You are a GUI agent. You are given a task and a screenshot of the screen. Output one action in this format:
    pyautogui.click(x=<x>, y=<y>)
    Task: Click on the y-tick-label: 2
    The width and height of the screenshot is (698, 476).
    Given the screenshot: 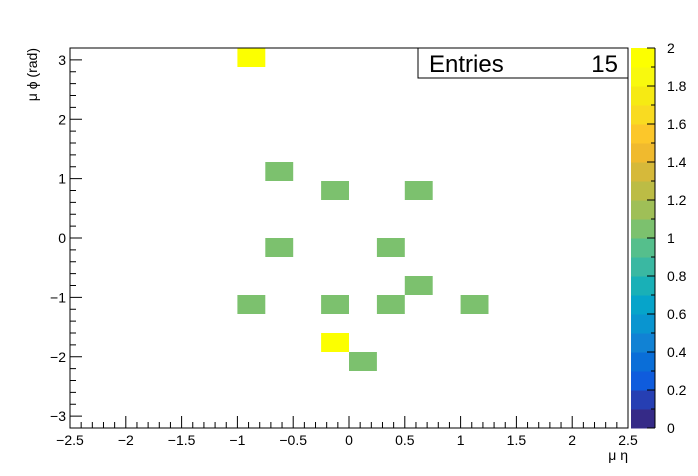 What is the action you would take?
    pyautogui.click(x=62, y=119)
    